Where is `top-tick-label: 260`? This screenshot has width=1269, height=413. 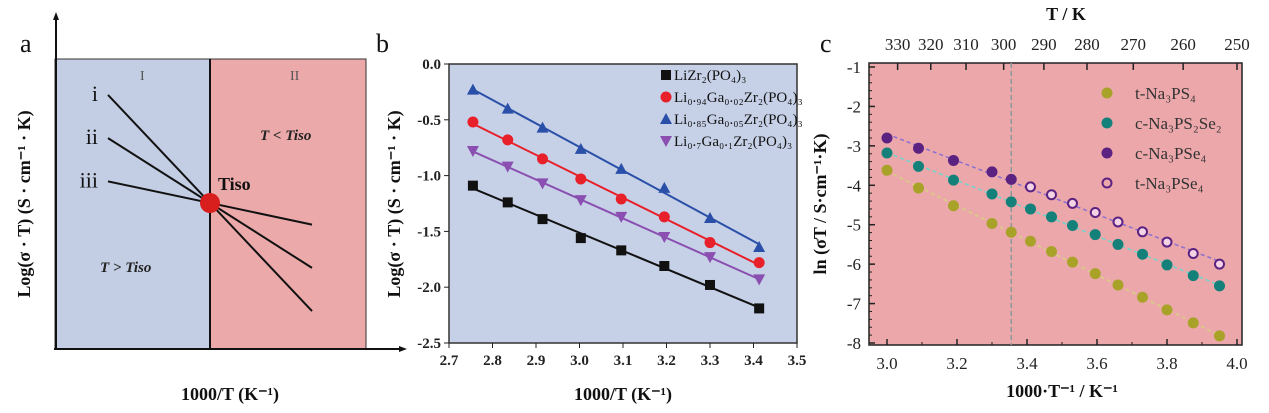 top-tick-label: 260 is located at coordinates (1183, 44).